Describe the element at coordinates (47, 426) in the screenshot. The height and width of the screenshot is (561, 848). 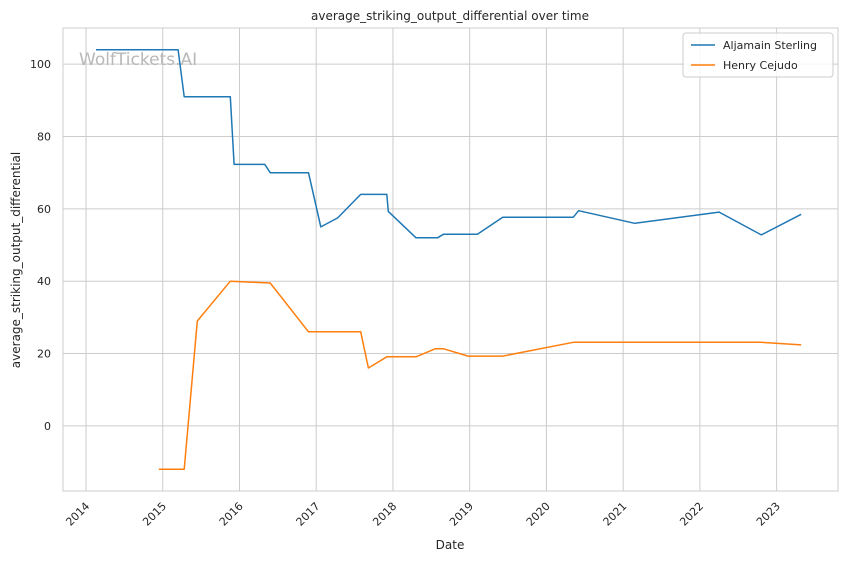
I see `y-tick-label: 0` at that location.